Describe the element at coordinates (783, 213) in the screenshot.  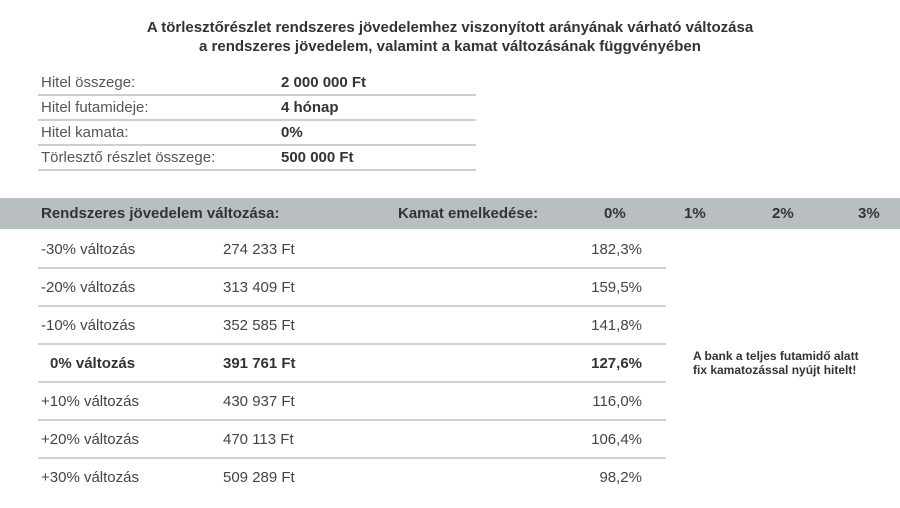
I see `header-rate-2: 2%` at that location.